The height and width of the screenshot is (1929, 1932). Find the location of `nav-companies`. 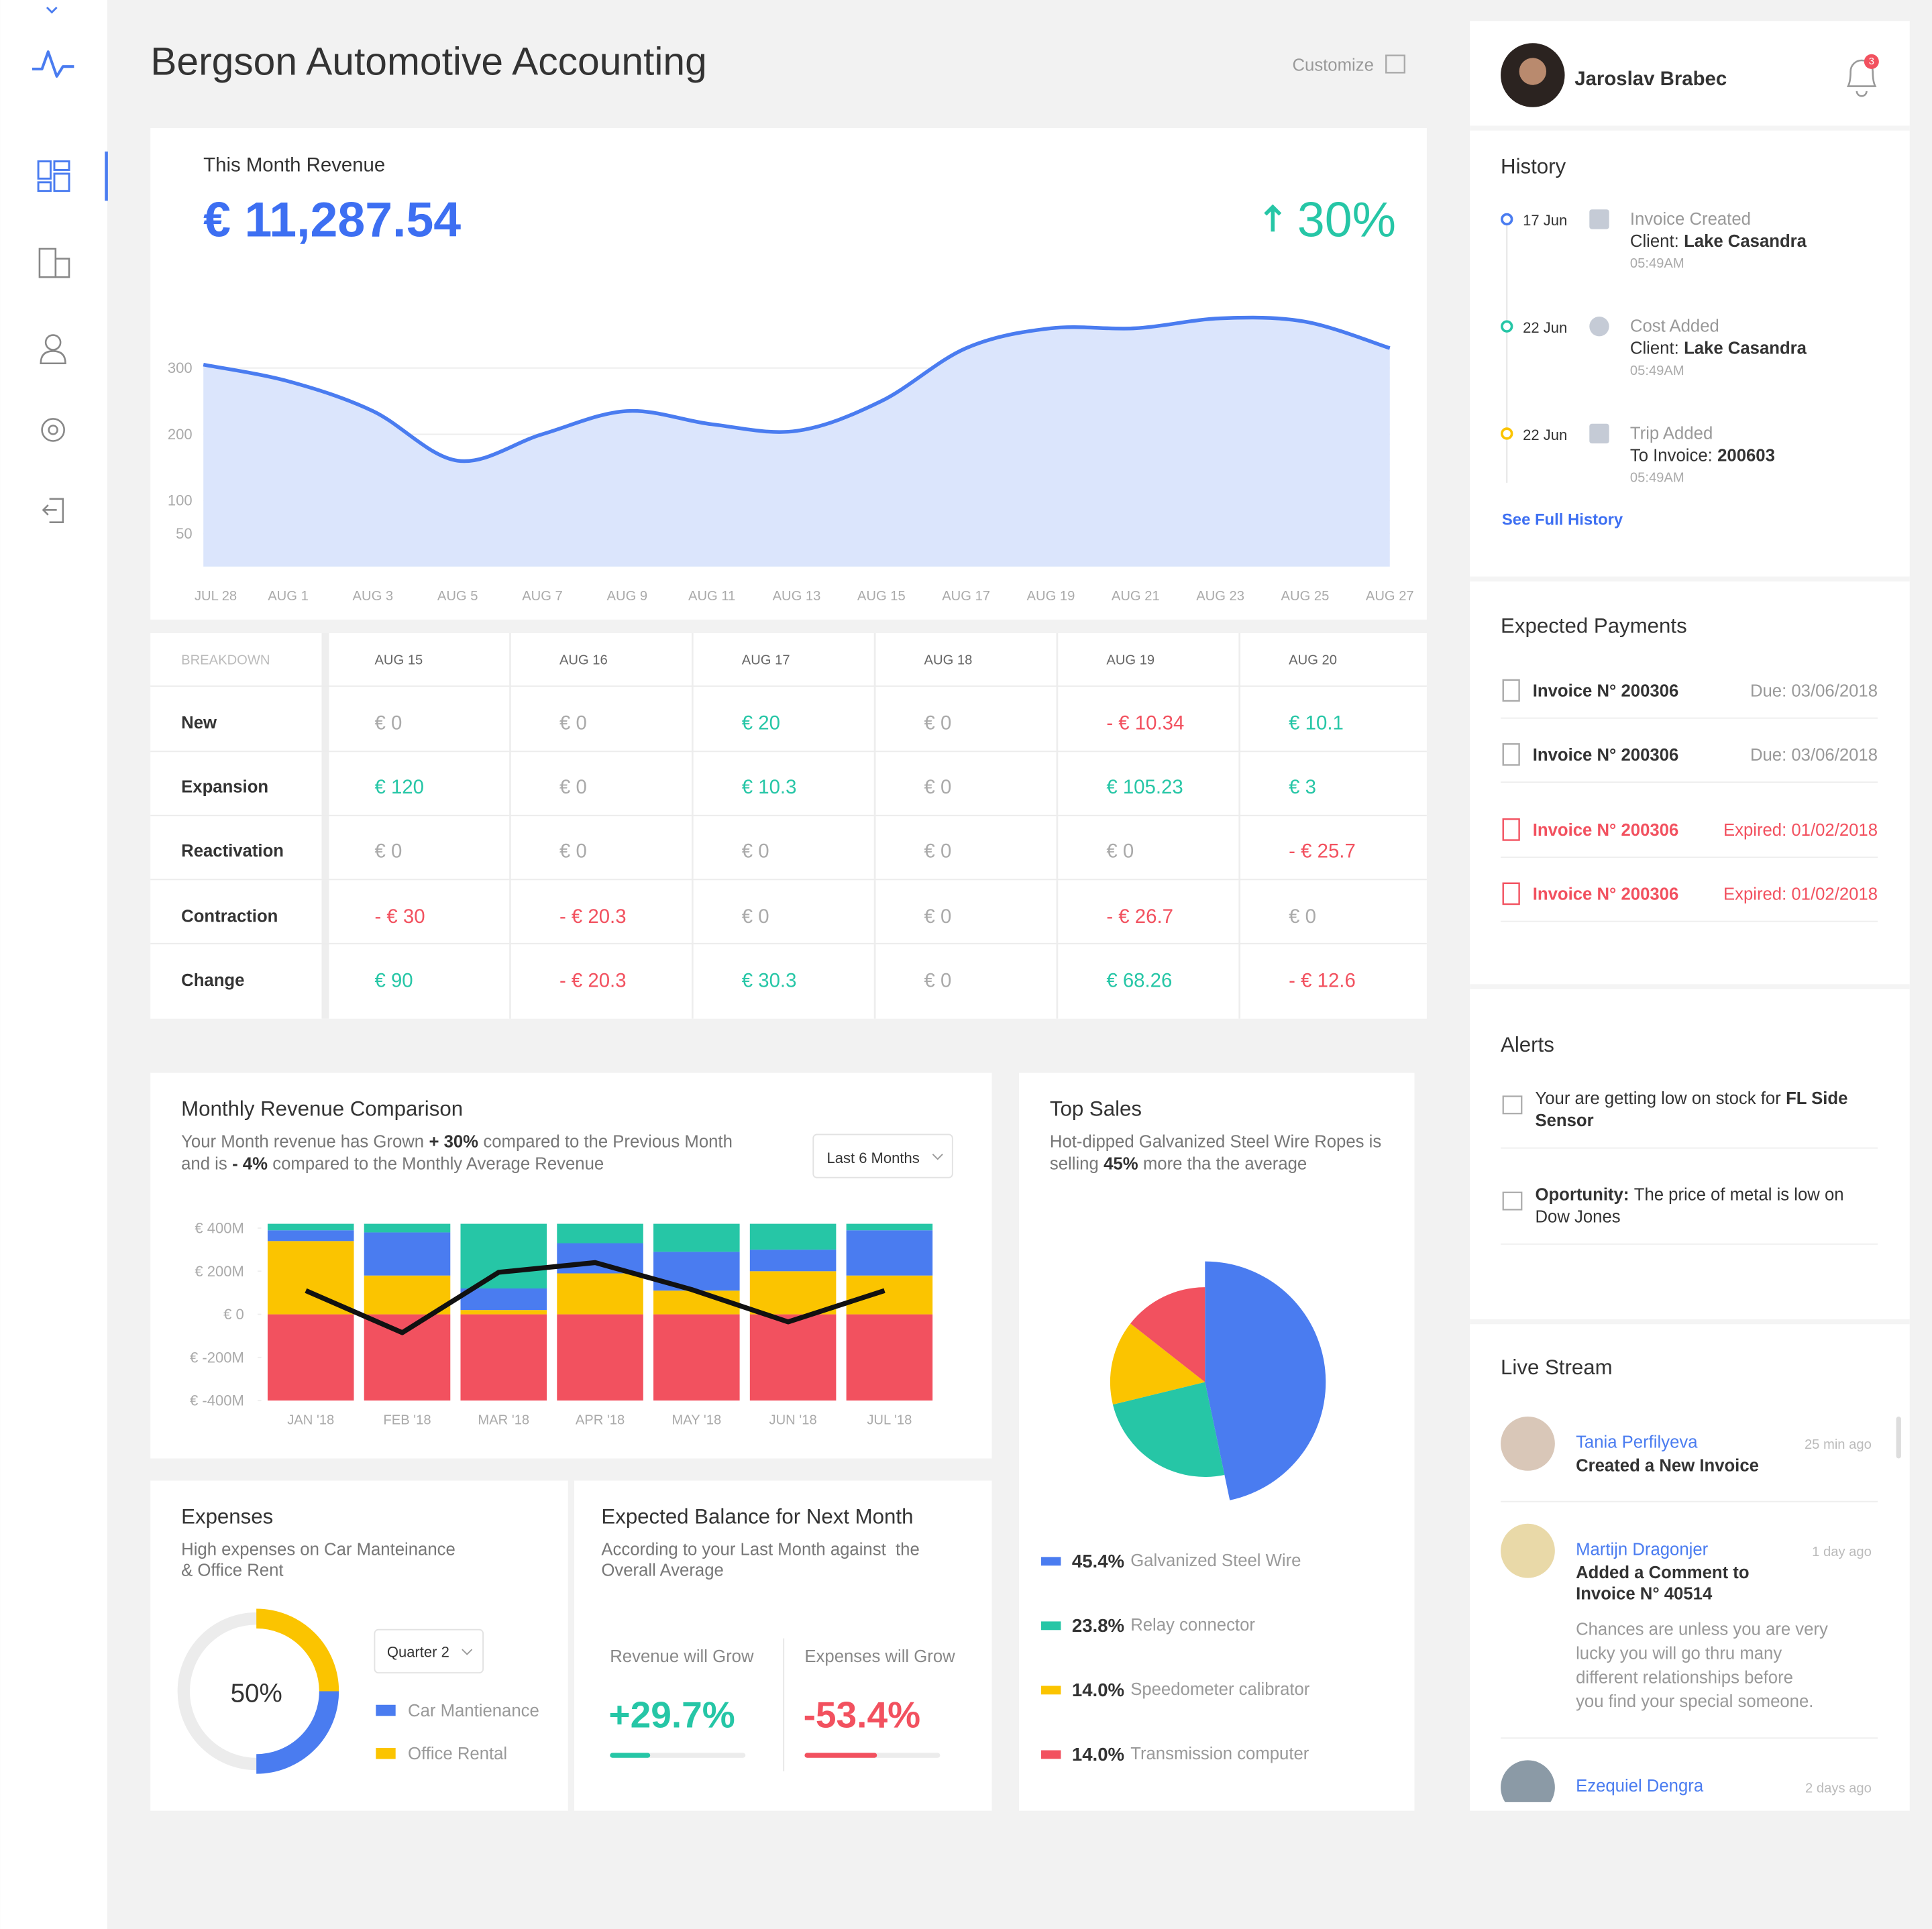

nav-companies is located at coordinates (54, 262).